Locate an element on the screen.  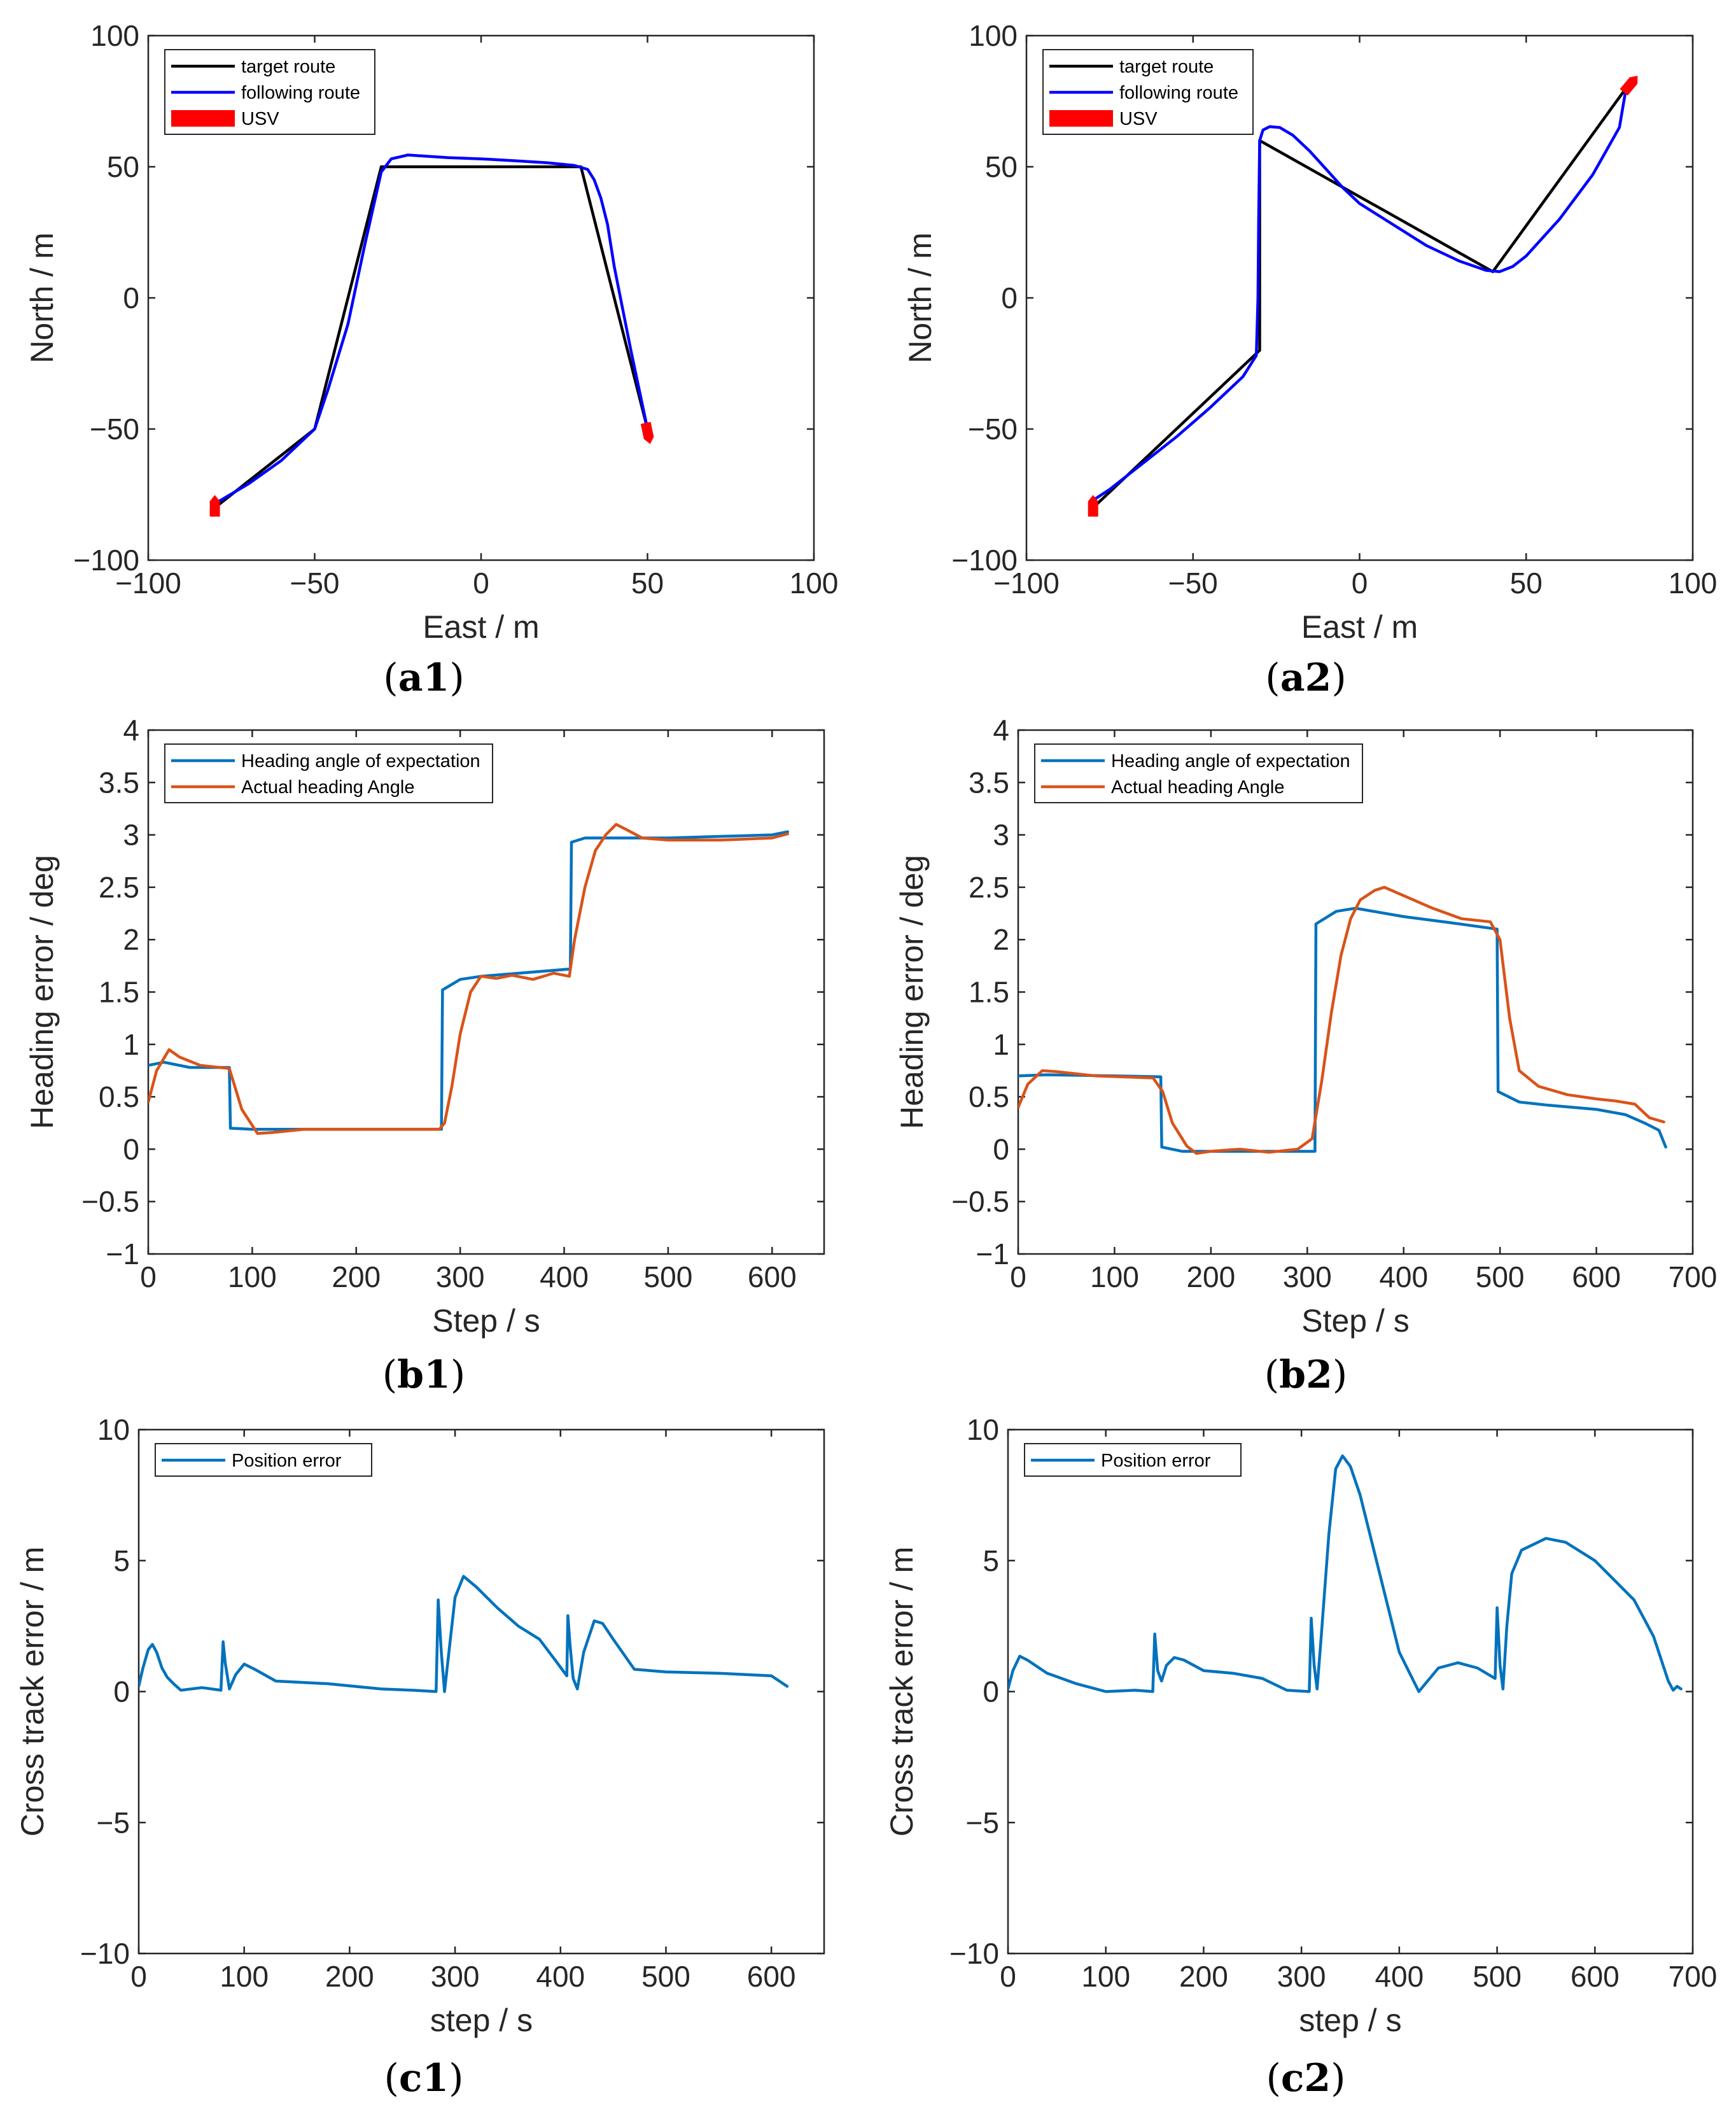
y-tick-label: −50 is located at coordinates (114, 429).